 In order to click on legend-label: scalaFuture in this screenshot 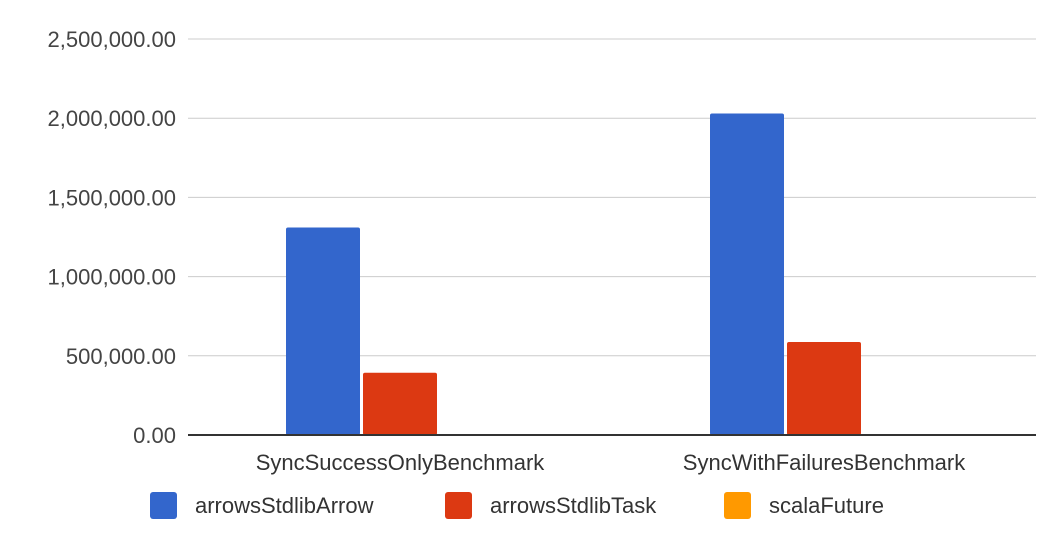, I will do `click(826, 505)`.